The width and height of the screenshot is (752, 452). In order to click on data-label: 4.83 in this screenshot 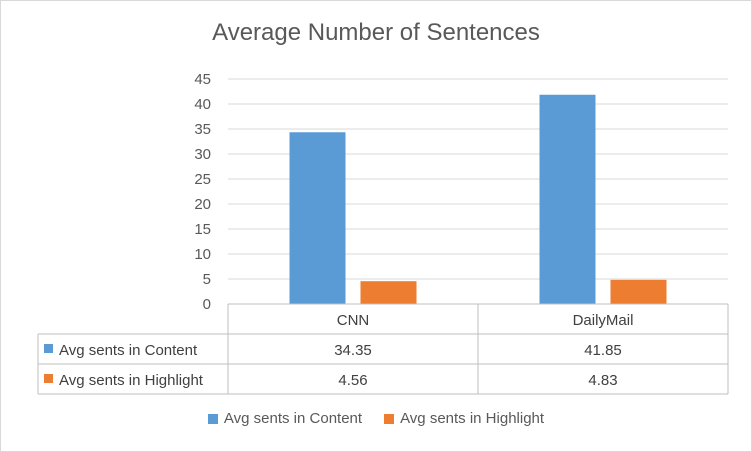, I will do `click(602, 380)`.